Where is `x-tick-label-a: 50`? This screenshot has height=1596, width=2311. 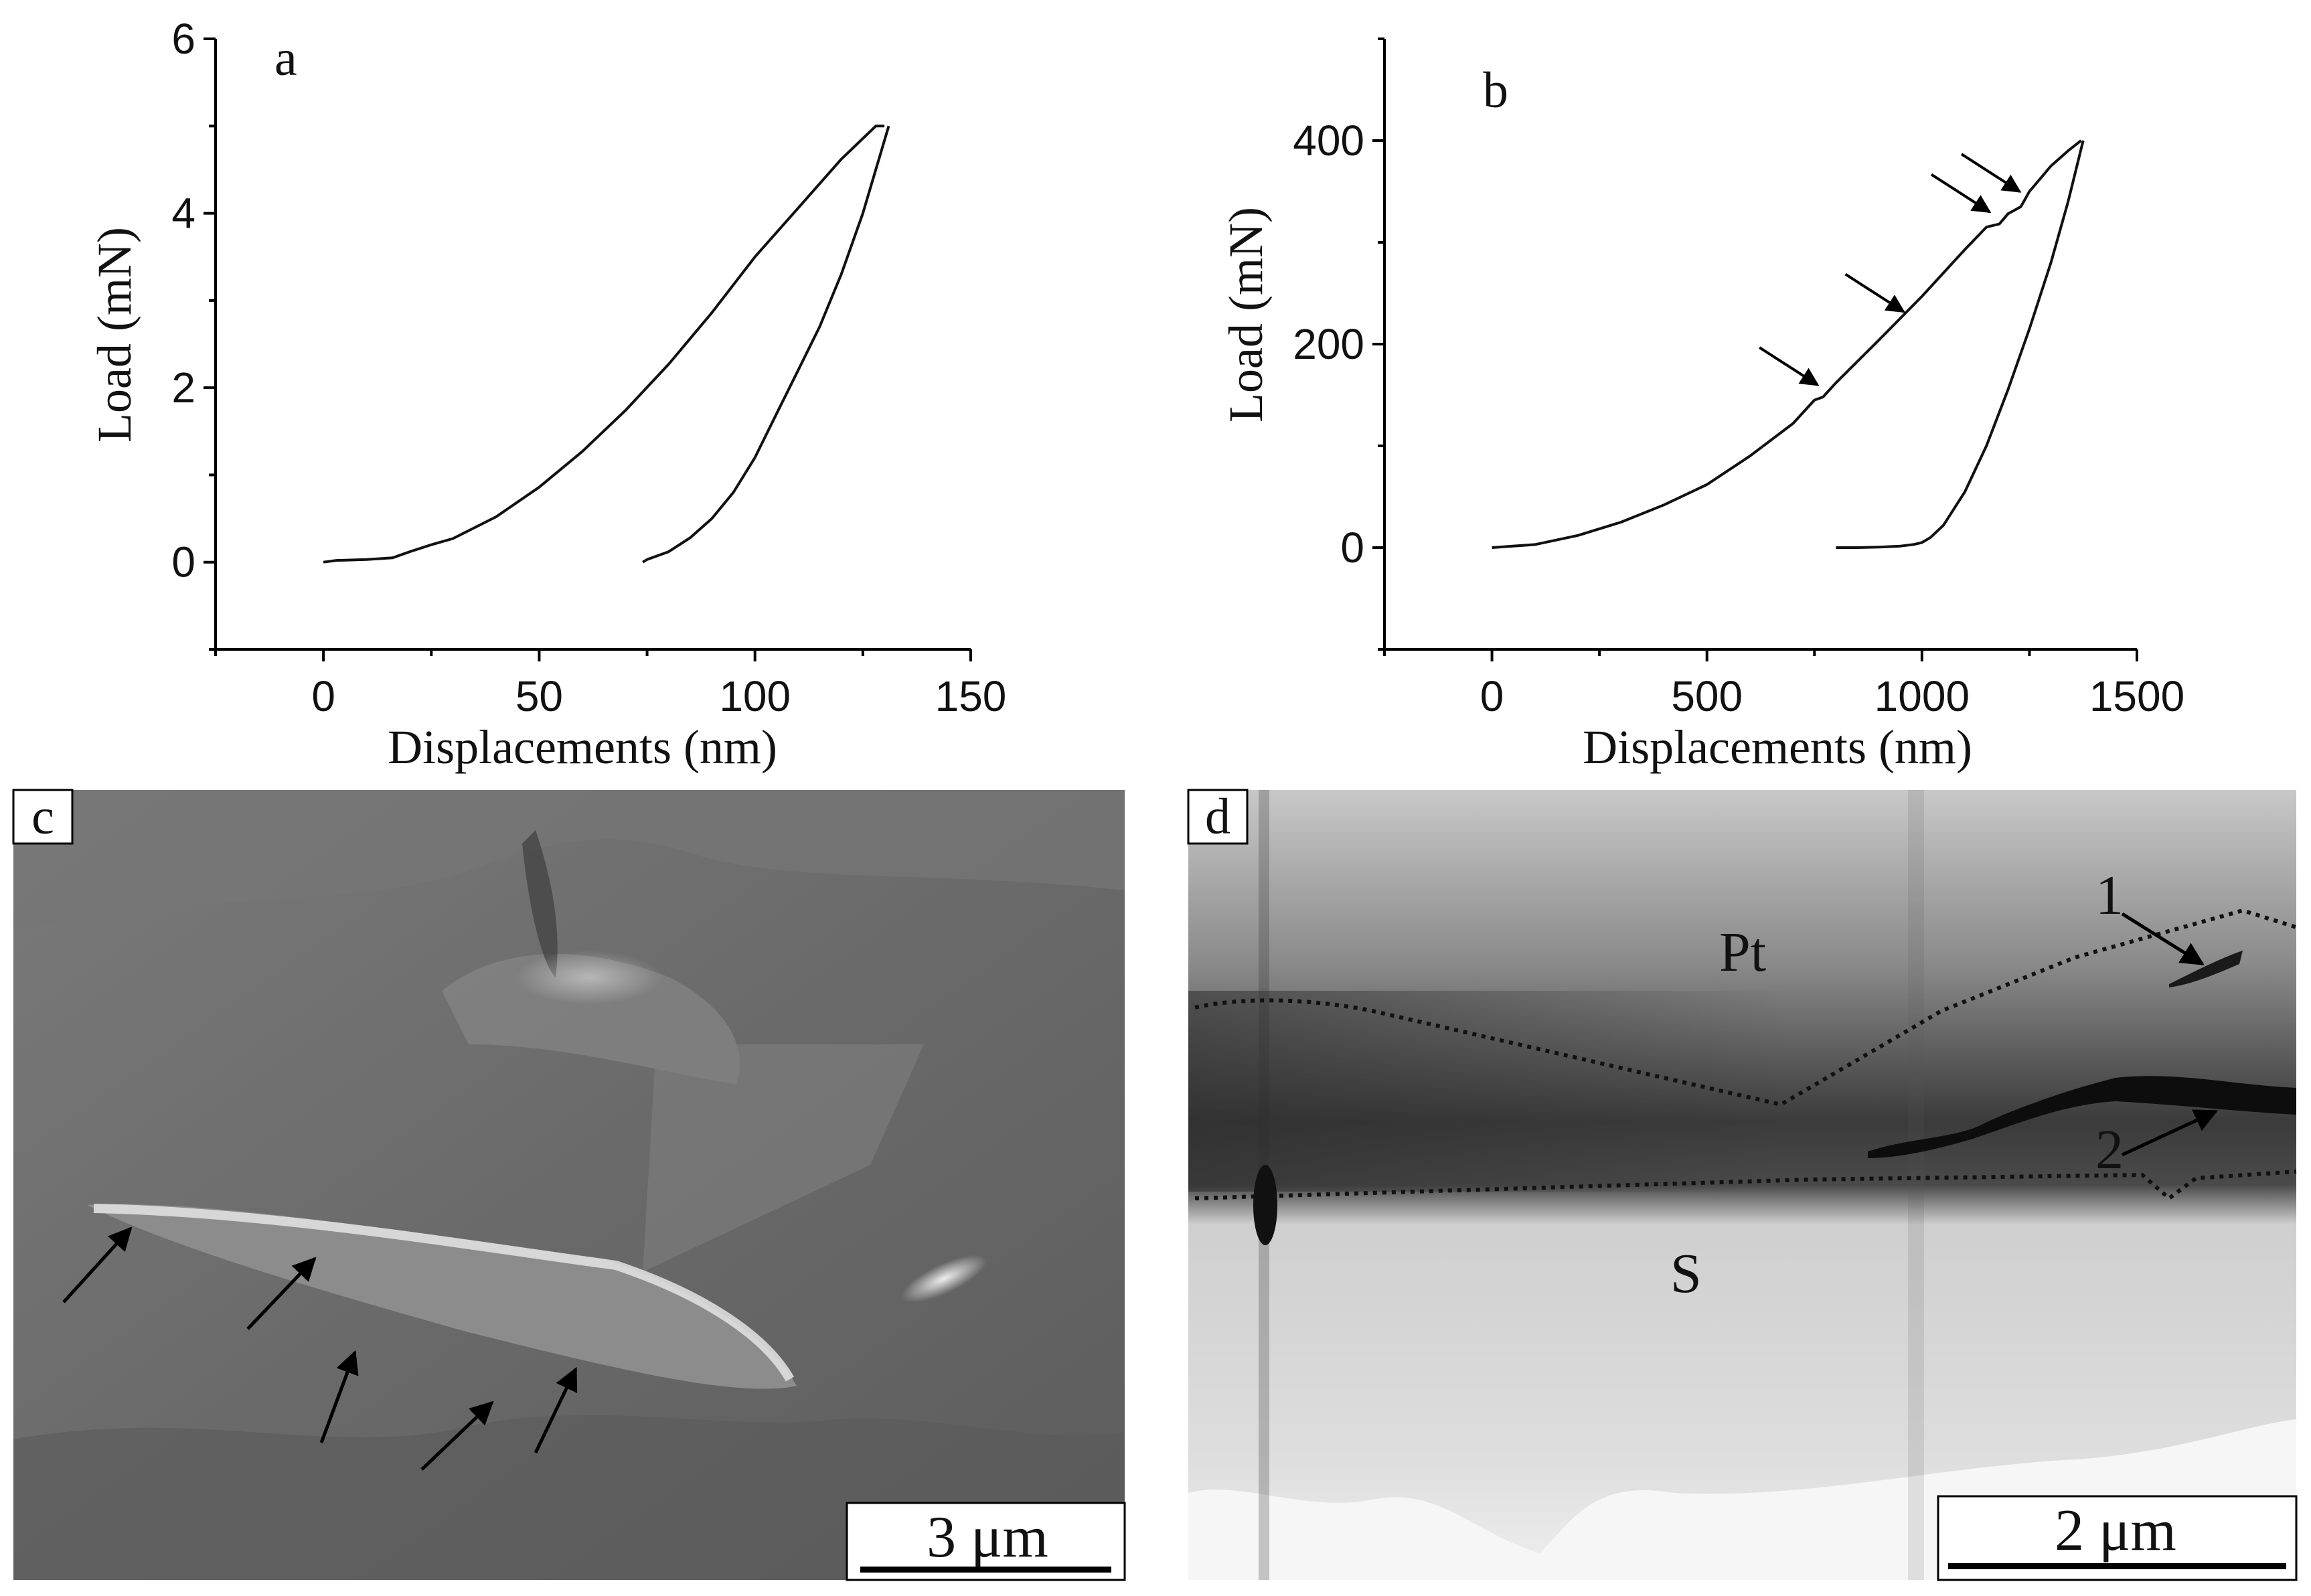
x-tick-label-a: 50 is located at coordinates (539, 696).